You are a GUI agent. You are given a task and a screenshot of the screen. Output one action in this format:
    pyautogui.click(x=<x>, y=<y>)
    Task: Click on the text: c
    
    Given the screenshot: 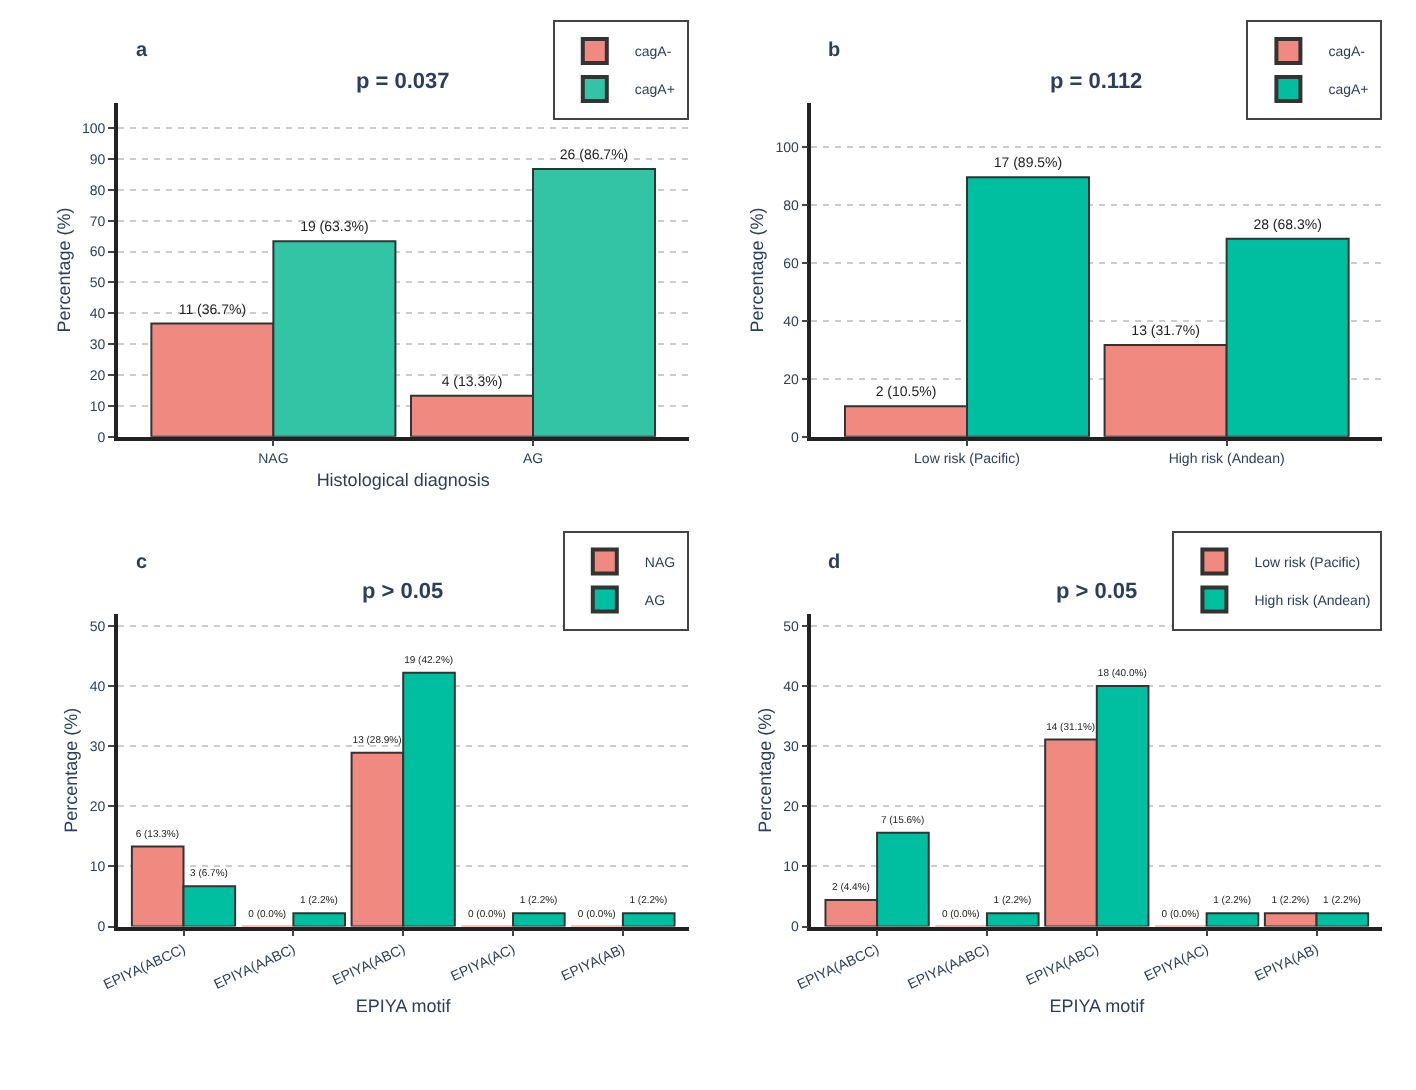 What is the action you would take?
    pyautogui.click(x=142, y=563)
    